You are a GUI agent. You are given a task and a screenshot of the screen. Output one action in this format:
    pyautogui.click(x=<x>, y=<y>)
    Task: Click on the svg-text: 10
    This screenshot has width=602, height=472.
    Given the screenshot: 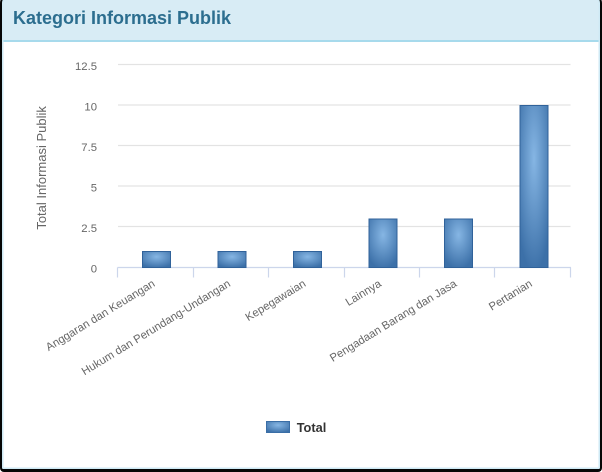 What is the action you would take?
    pyautogui.click(x=90, y=107)
    